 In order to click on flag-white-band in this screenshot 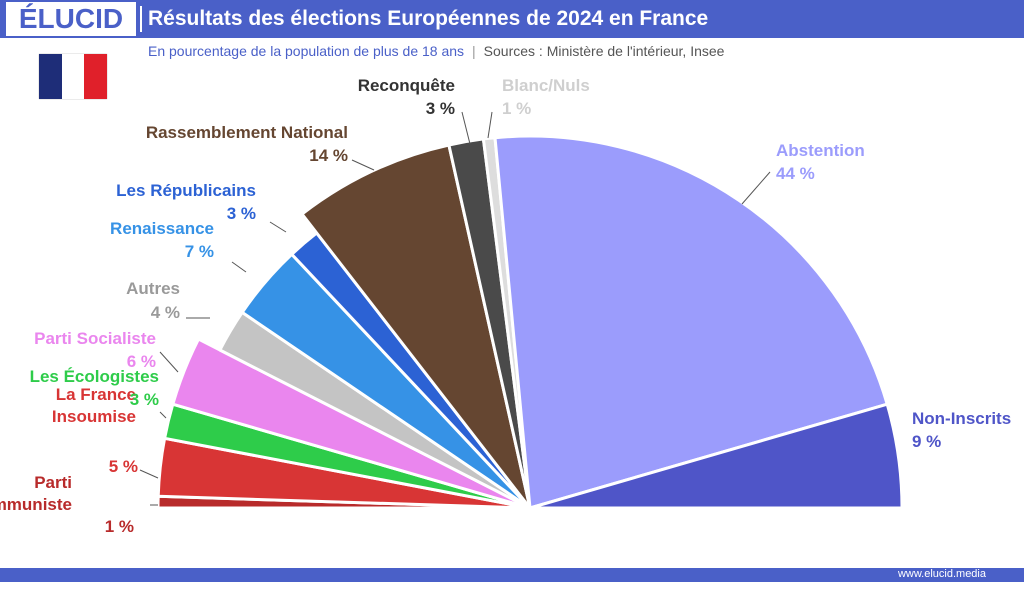, I will do `click(73, 76)`.